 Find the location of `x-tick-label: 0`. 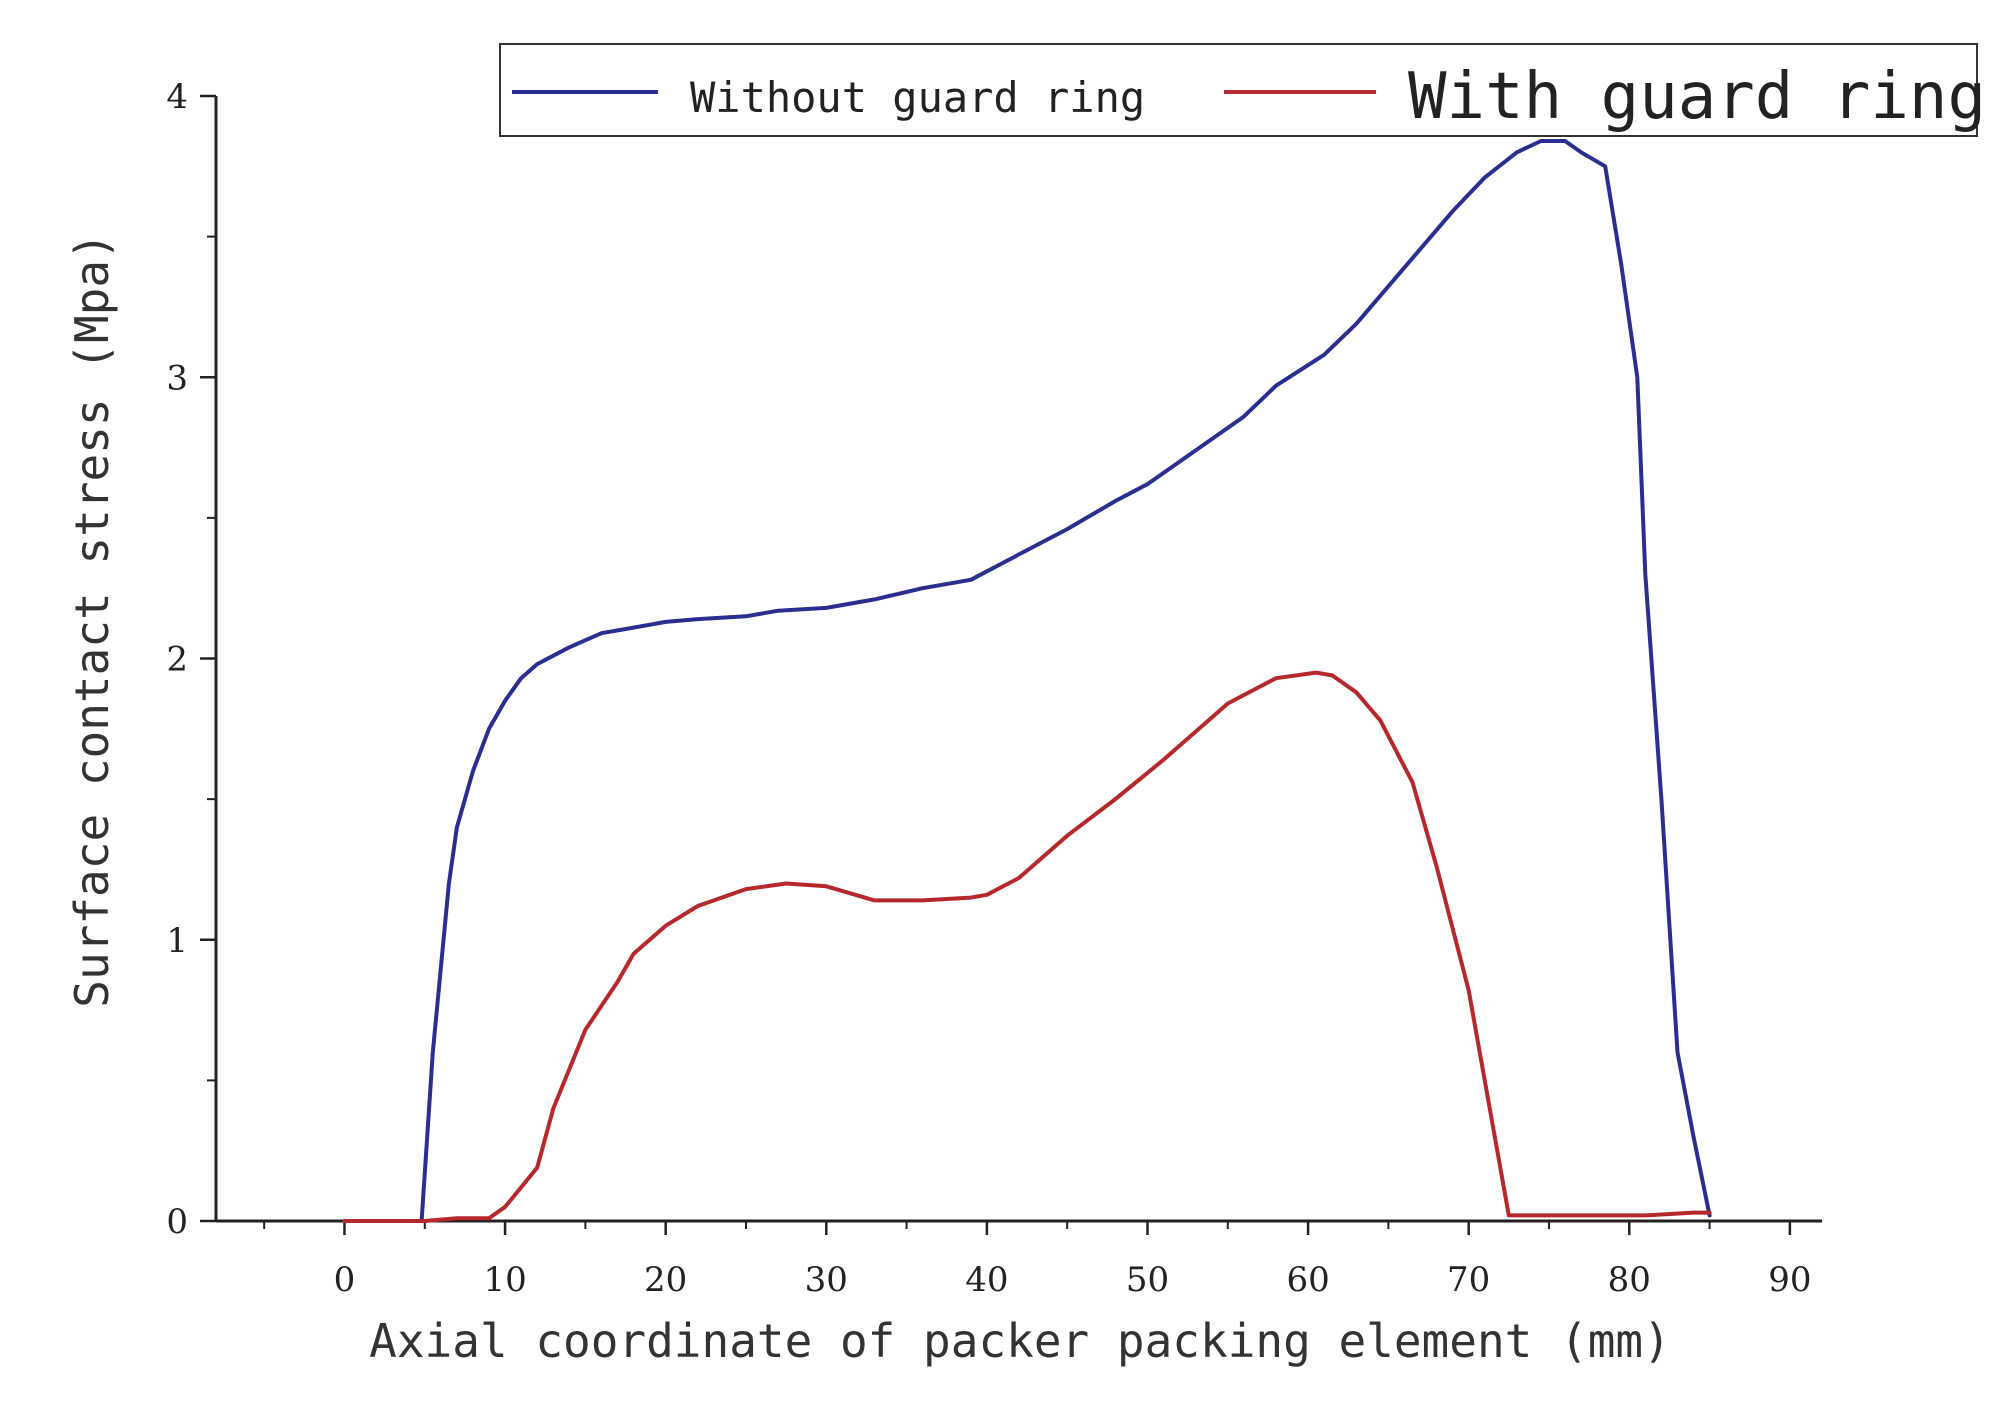

x-tick-label: 0 is located at coordinates (345, 1280).